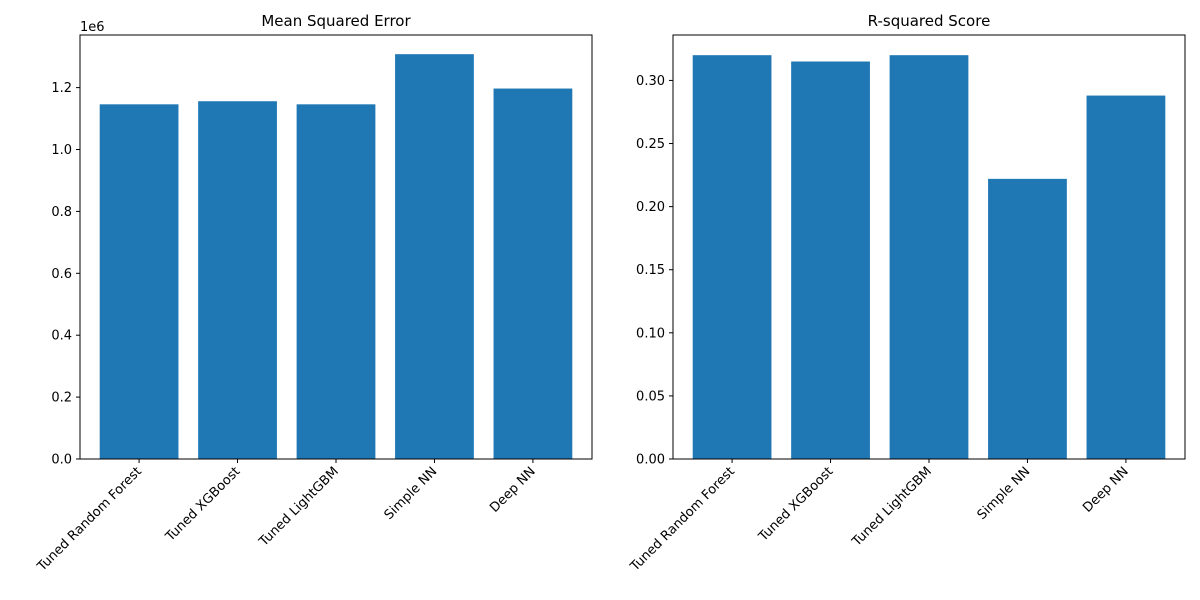  What do you see at coordinates (650, 396) in the screenshot?
I see `r2-y-tick-label: 0.05` at bounding box center [650, 396].